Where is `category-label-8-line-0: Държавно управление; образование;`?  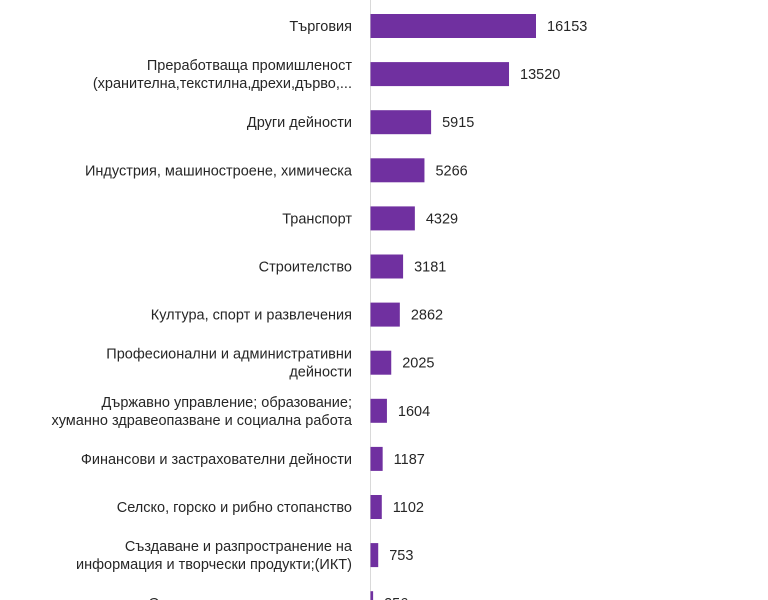
category-label-8-line-0: Държавно управление; образование; is located at coordinates (226, 403).